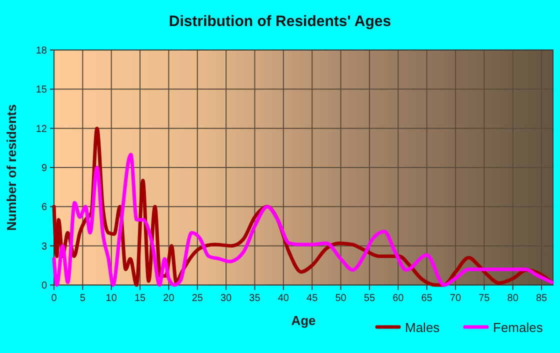  Describe the element at coordinates (370, 298) in the screenshot. I see `x-tick-label: 55` at that location.